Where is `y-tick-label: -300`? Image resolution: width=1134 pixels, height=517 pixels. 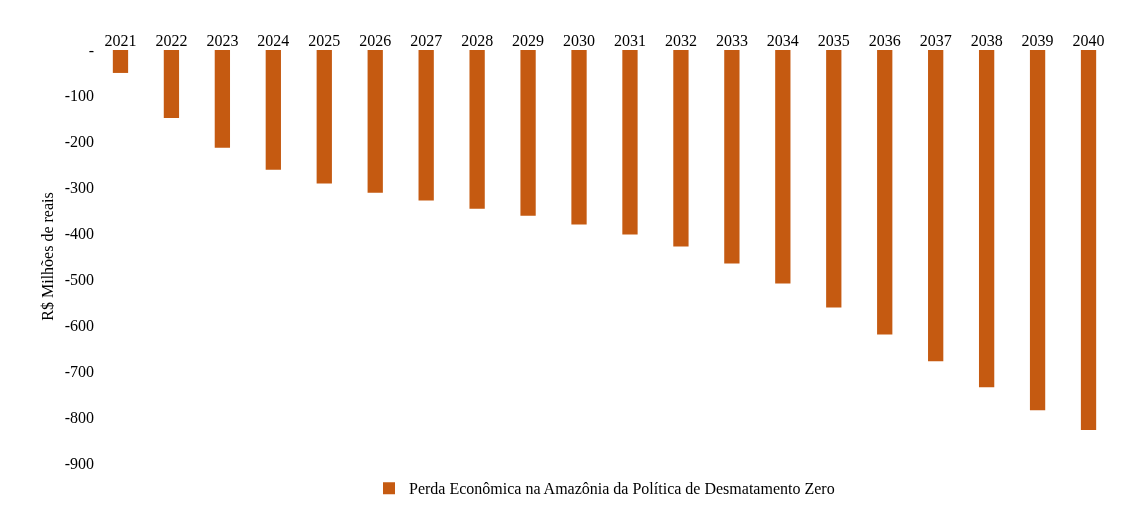 y-tick-label: -300 is located at coordinates (79, 188).